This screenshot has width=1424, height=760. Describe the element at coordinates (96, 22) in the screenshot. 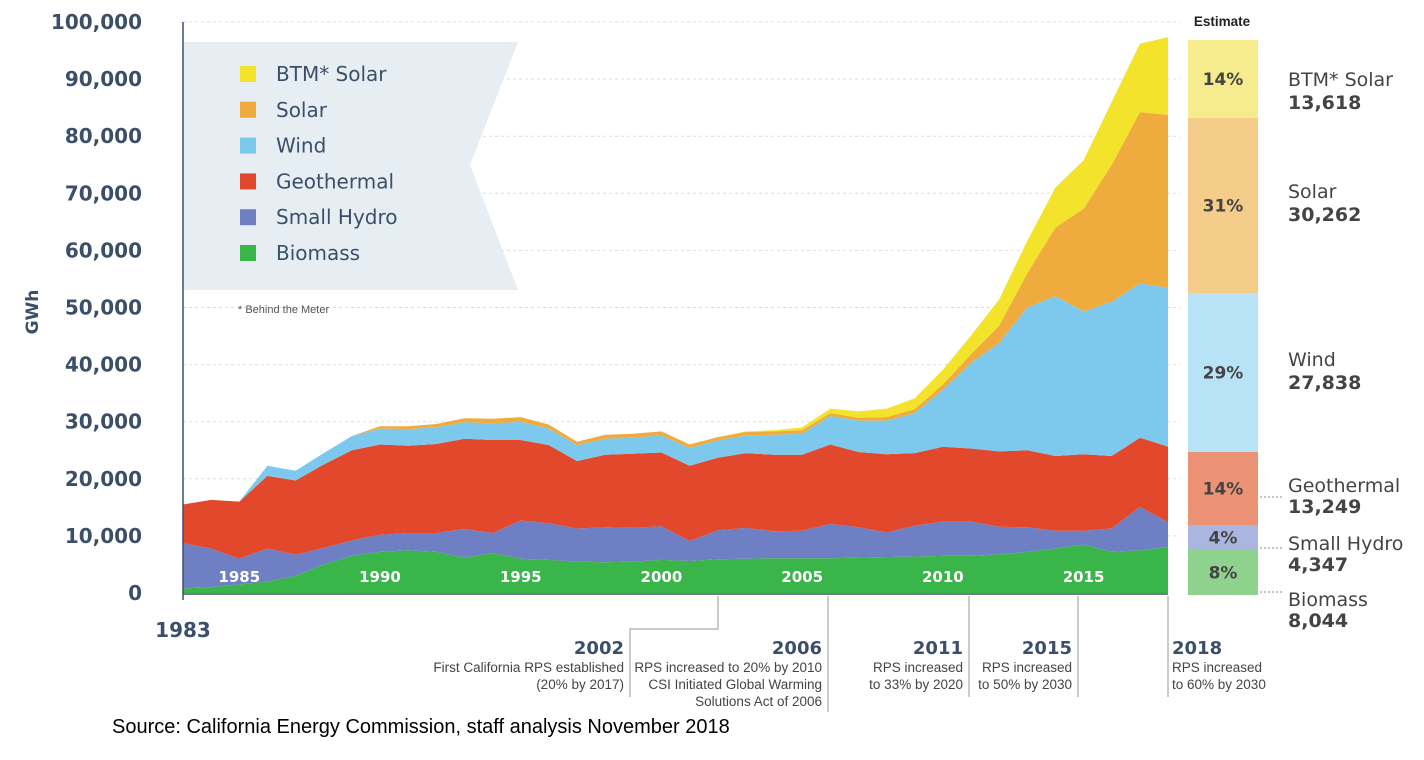

I see `y-tick-label: 100,000` at that location.